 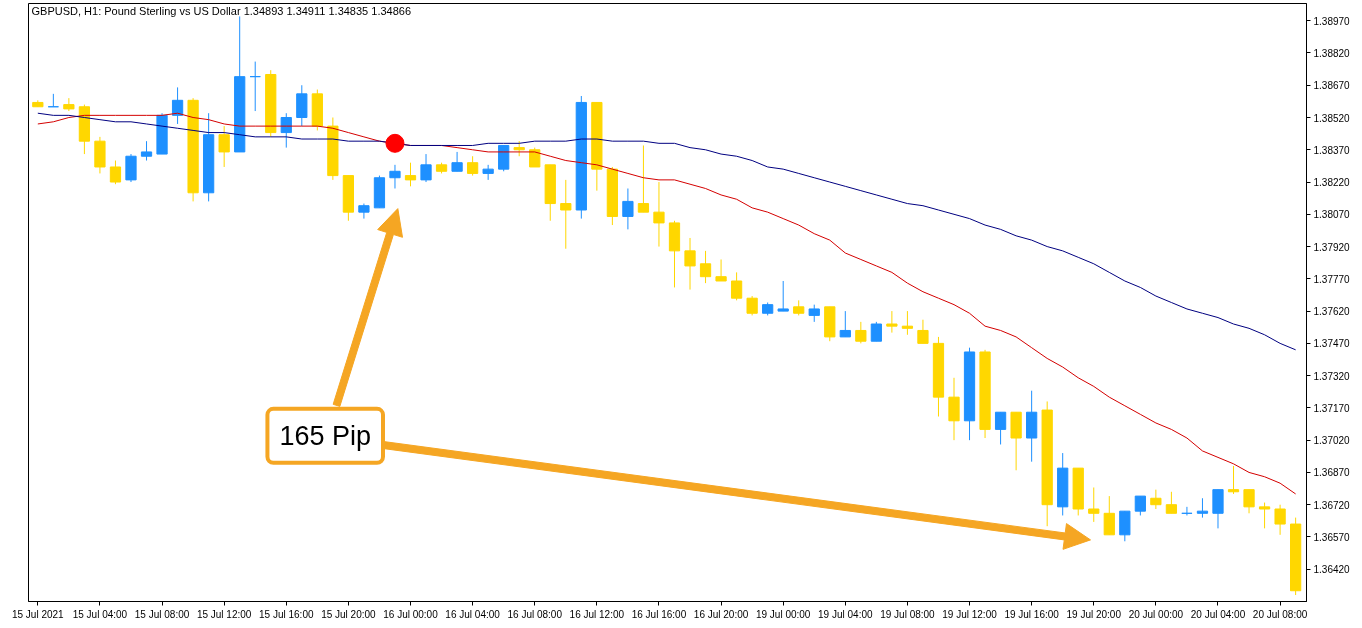 What do you see at coordinates (1218, 614) in the screenshot?
I see `x-tick-label: 20 Jul 04:00` at bounding box center [1218, 614].